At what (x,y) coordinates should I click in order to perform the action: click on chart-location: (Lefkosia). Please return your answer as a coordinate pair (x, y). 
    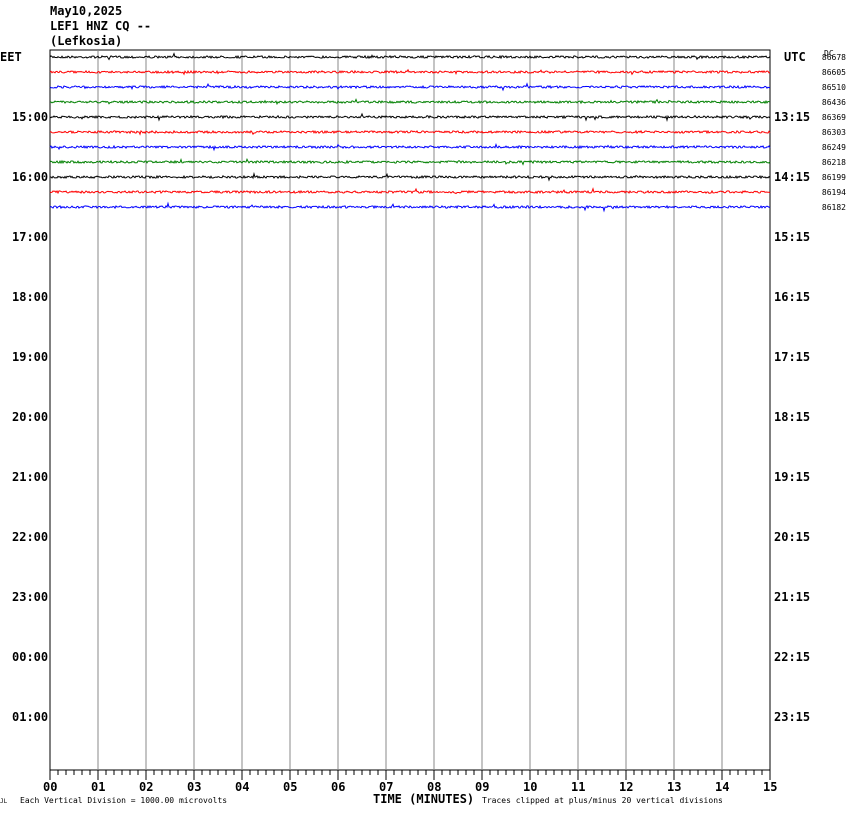
    Looking at the image, I should click on (86, 41).